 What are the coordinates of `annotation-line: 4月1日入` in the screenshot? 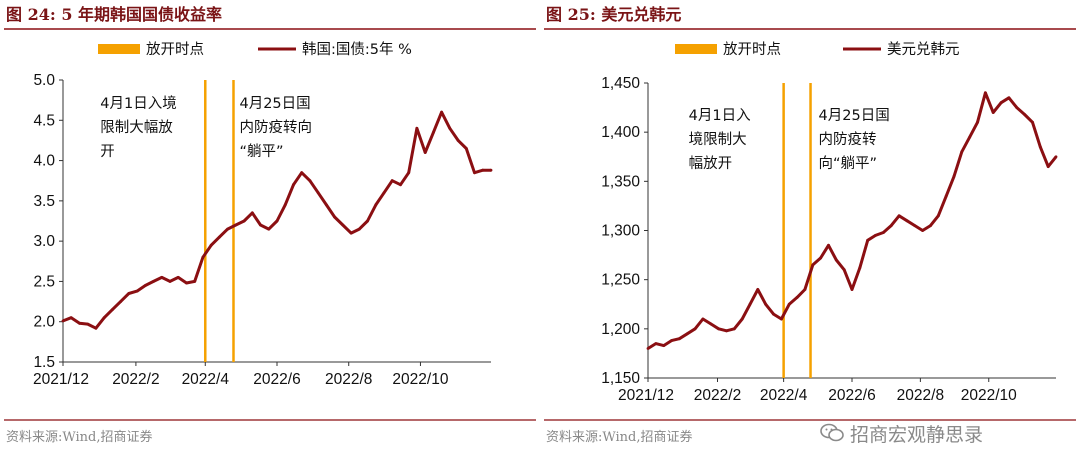 It's located at (720, 116).